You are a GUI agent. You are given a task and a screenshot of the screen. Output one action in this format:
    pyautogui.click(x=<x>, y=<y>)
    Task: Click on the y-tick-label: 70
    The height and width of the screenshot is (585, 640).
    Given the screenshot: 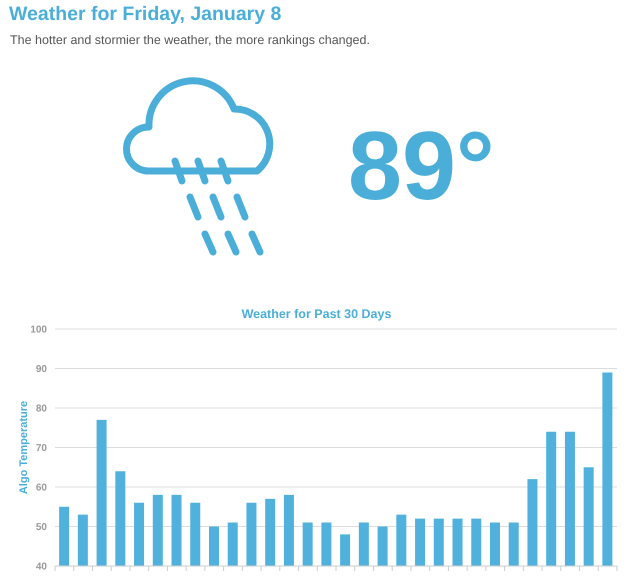 What is the action you would take?
    pyautogui.click(x=42, y=448)
    